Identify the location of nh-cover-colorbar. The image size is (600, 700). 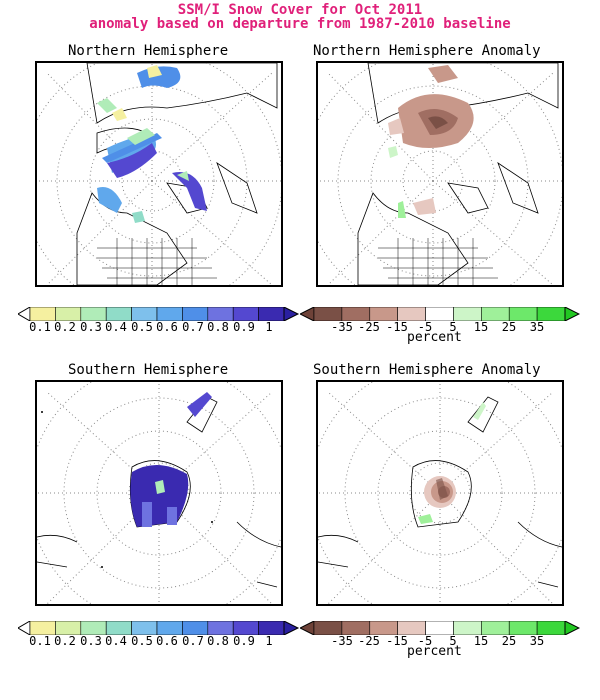
(159, 314).